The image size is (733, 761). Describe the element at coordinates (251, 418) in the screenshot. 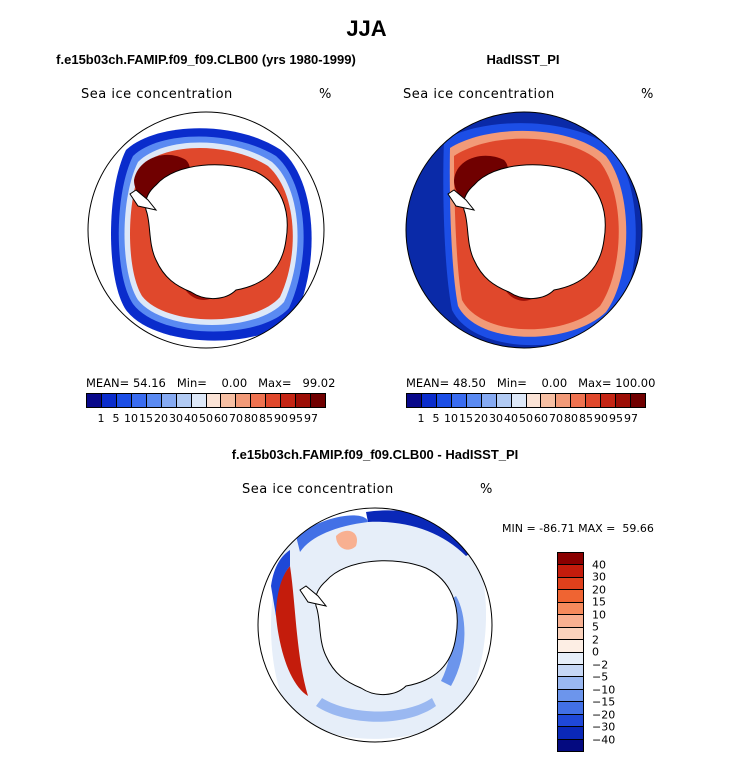

I see `colorbar-tick-label: 80` at that location.